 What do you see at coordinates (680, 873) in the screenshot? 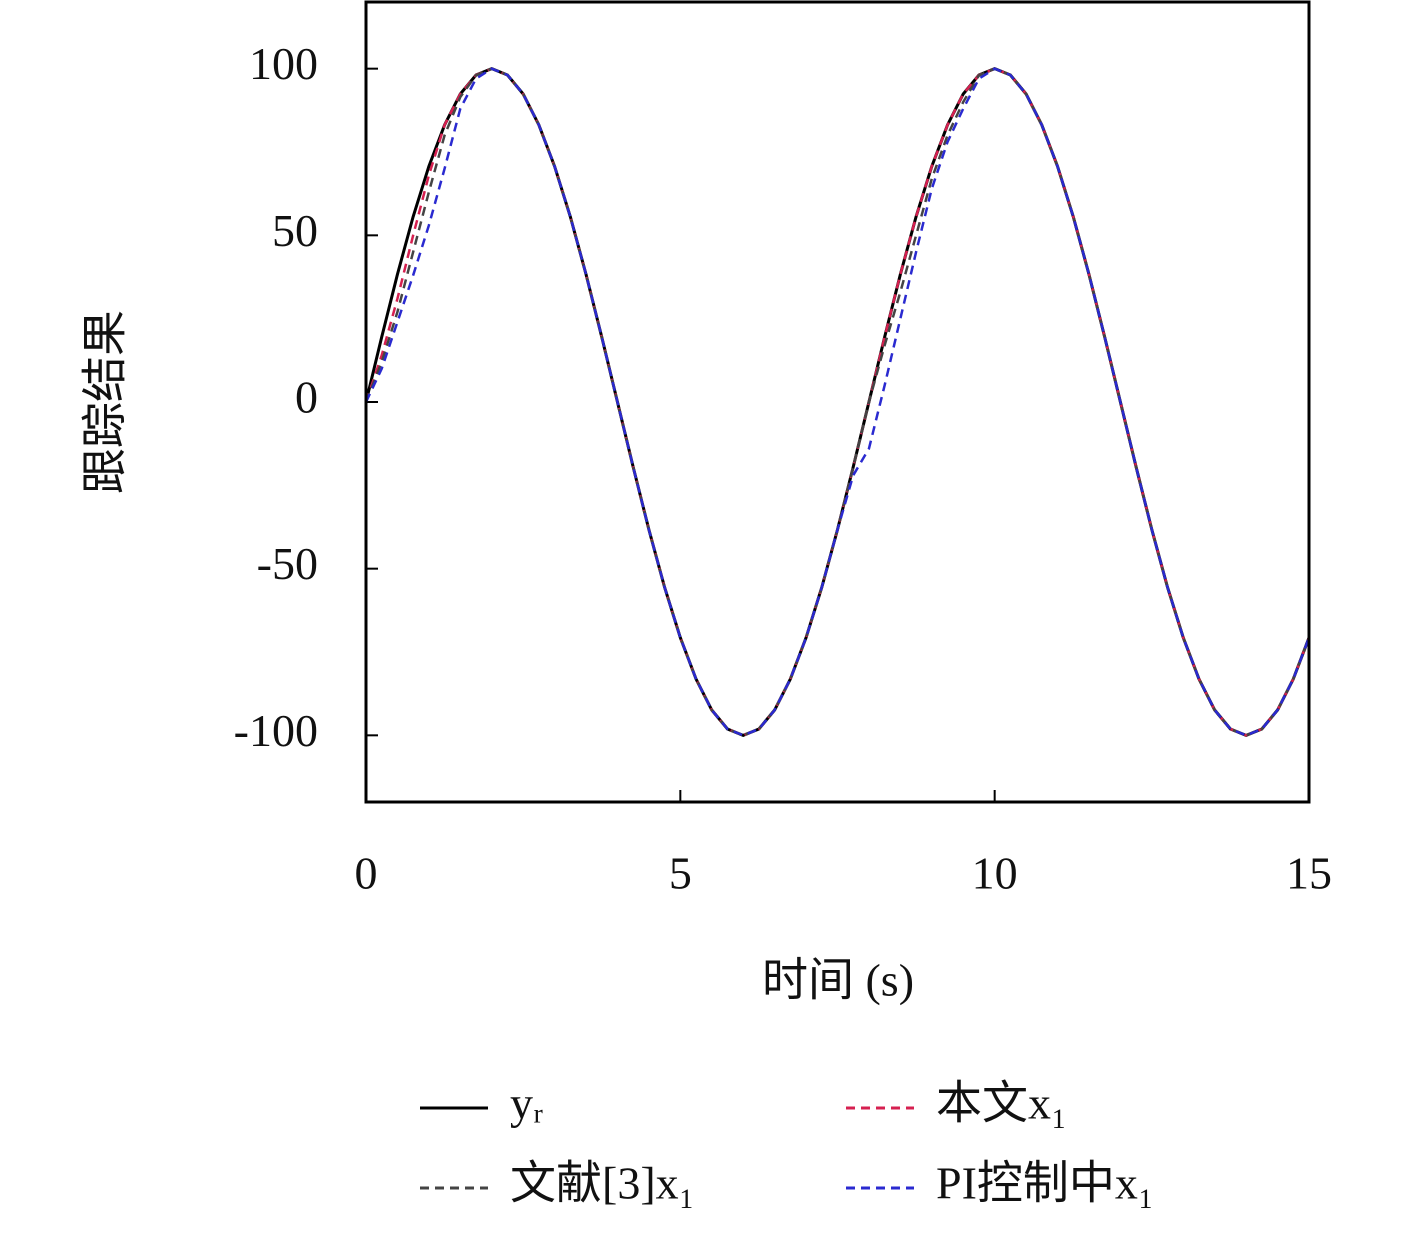
I see `x-tick-label: 5` at bounding box center [680, 873].